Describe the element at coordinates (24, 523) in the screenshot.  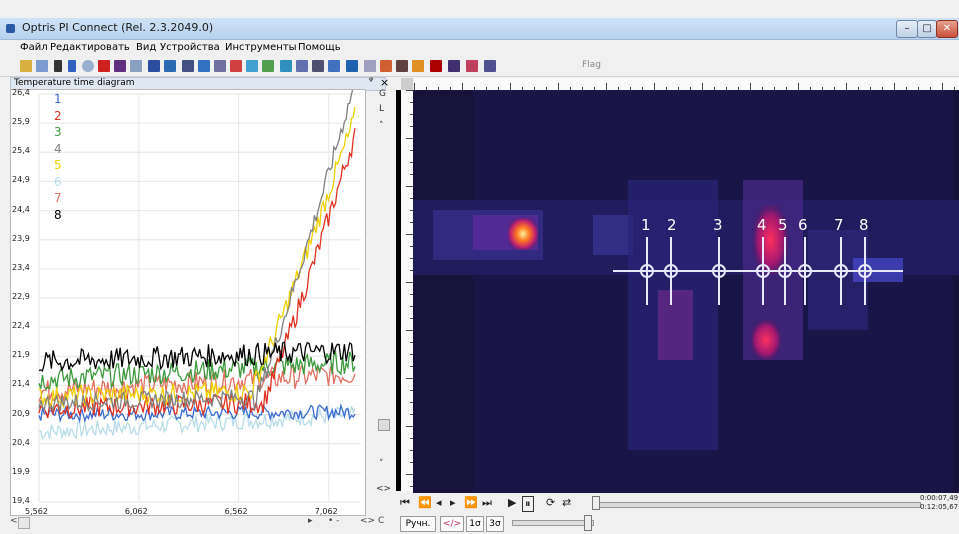
I see `hscroll-thumb` at that location.